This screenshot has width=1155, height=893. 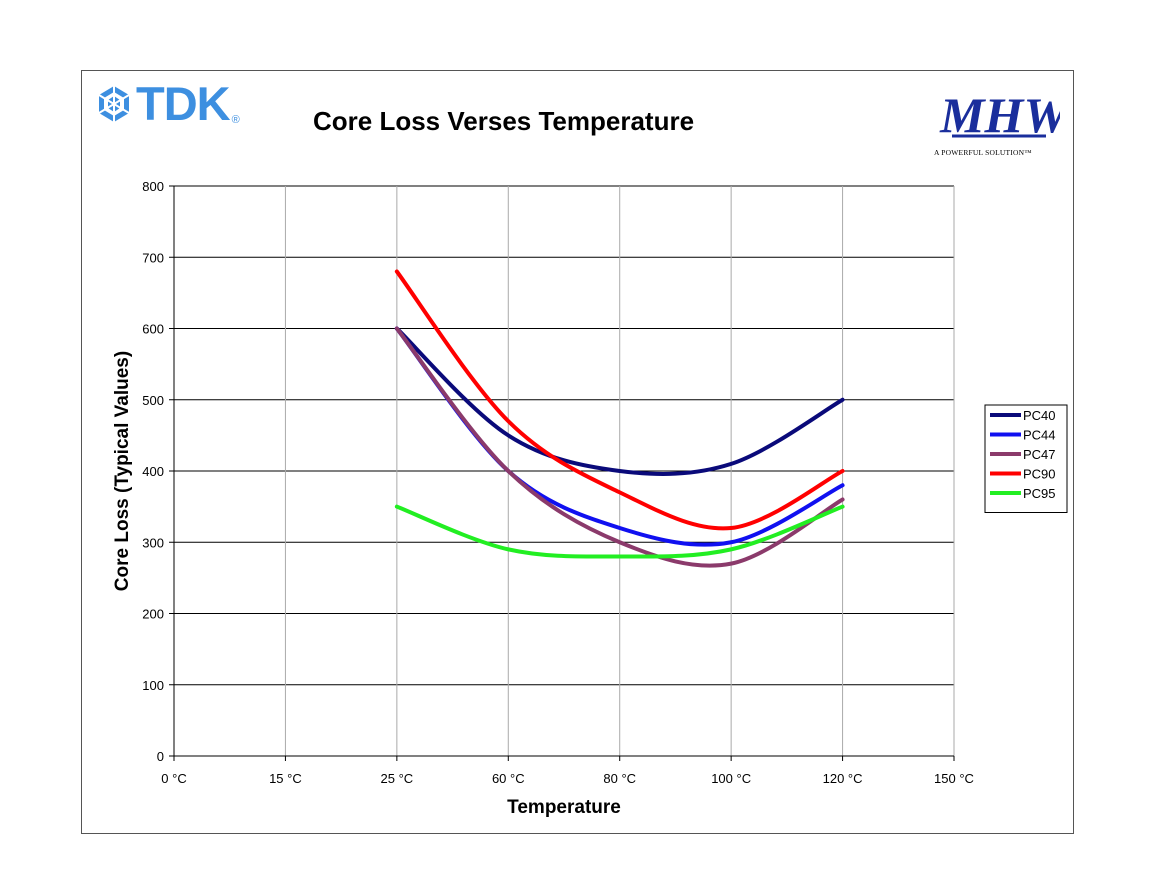 I want to click on series-line-pc90, so click(x=619, y=400).